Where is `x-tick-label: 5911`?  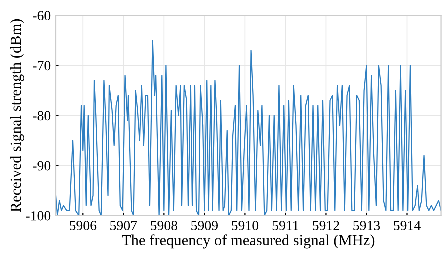 x-tick-label: 5911 is located at coordinates (285, 225).